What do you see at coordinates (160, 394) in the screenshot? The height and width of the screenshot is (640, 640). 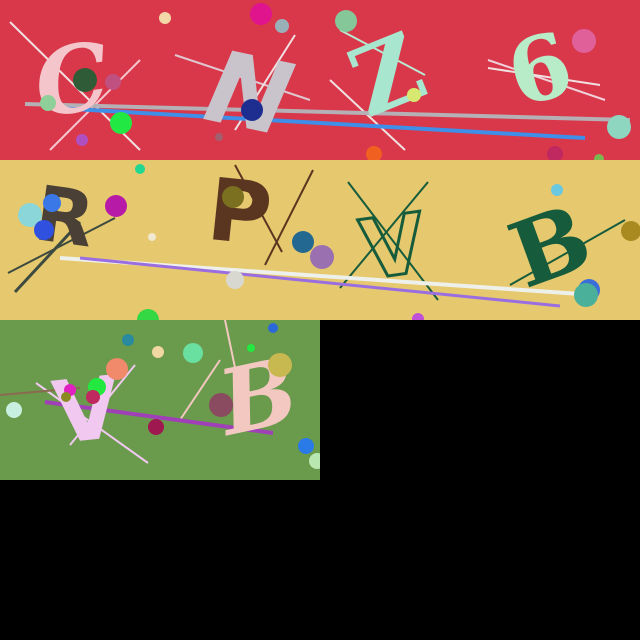 I see `captcha-tile-3-art: V B` at bounding box center [160, 394].